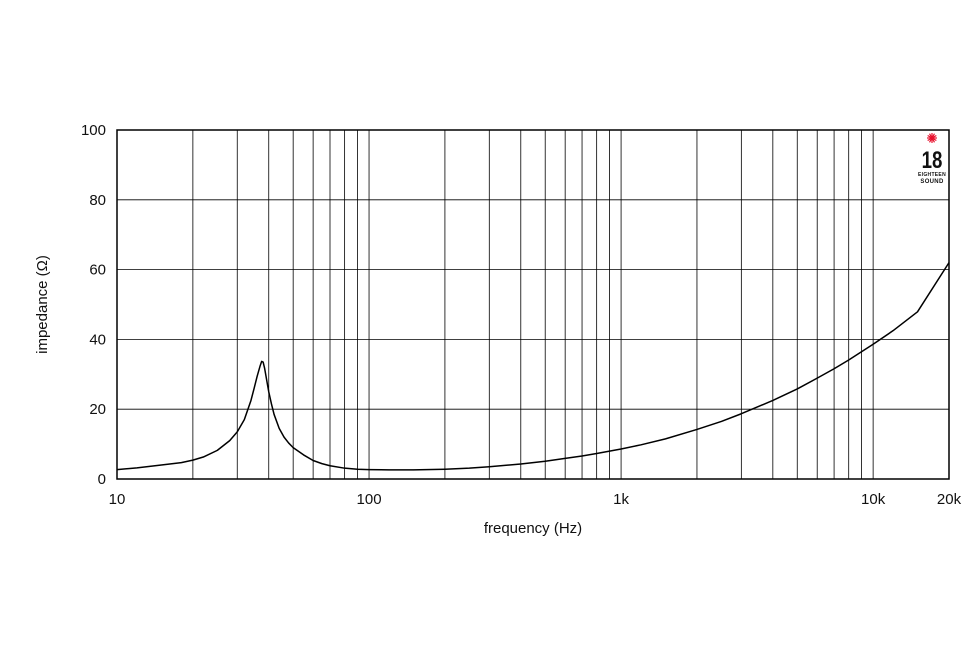 The height and width of the screenshot is (647, 970). I want to click on x-tick-label: 10k, so click(873, 499).